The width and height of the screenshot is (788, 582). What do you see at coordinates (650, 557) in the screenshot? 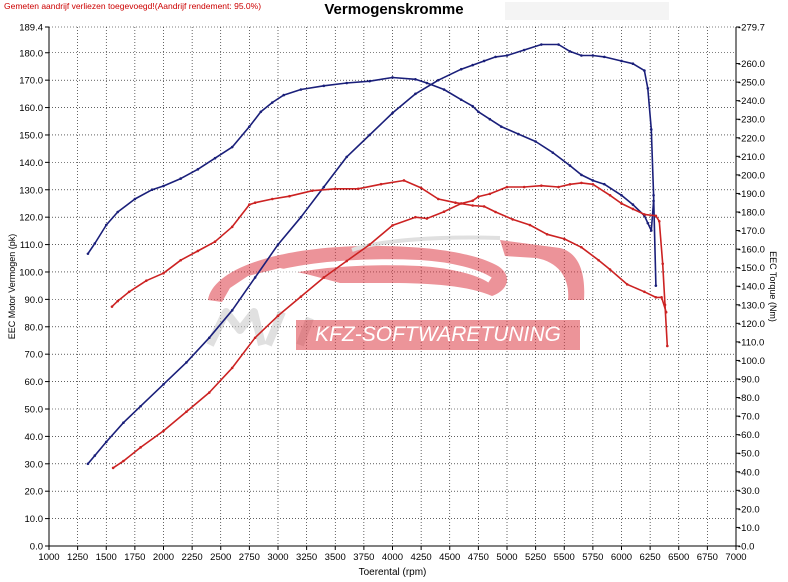
I see `x-tick-label: 6250` at bounding box center [650, 557].